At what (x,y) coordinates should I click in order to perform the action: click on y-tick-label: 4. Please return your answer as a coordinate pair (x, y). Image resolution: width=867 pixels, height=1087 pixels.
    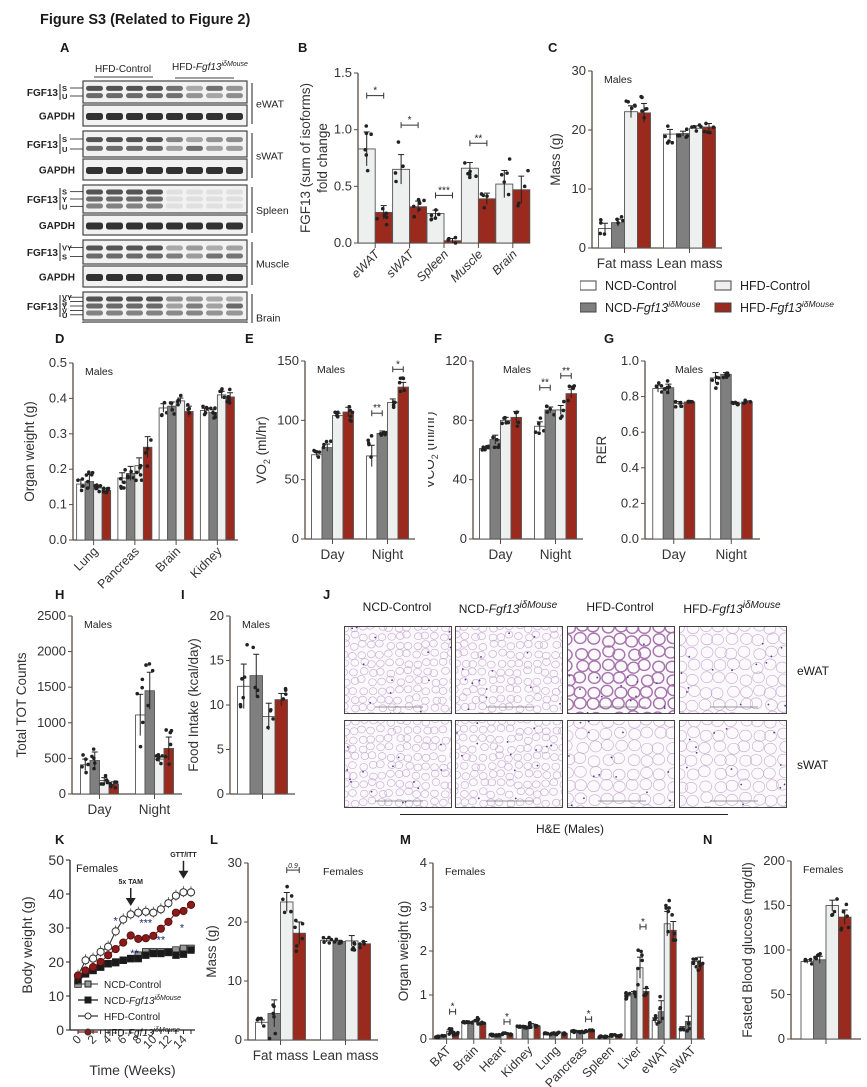
    Looking at the image, I should click on (423, 862).